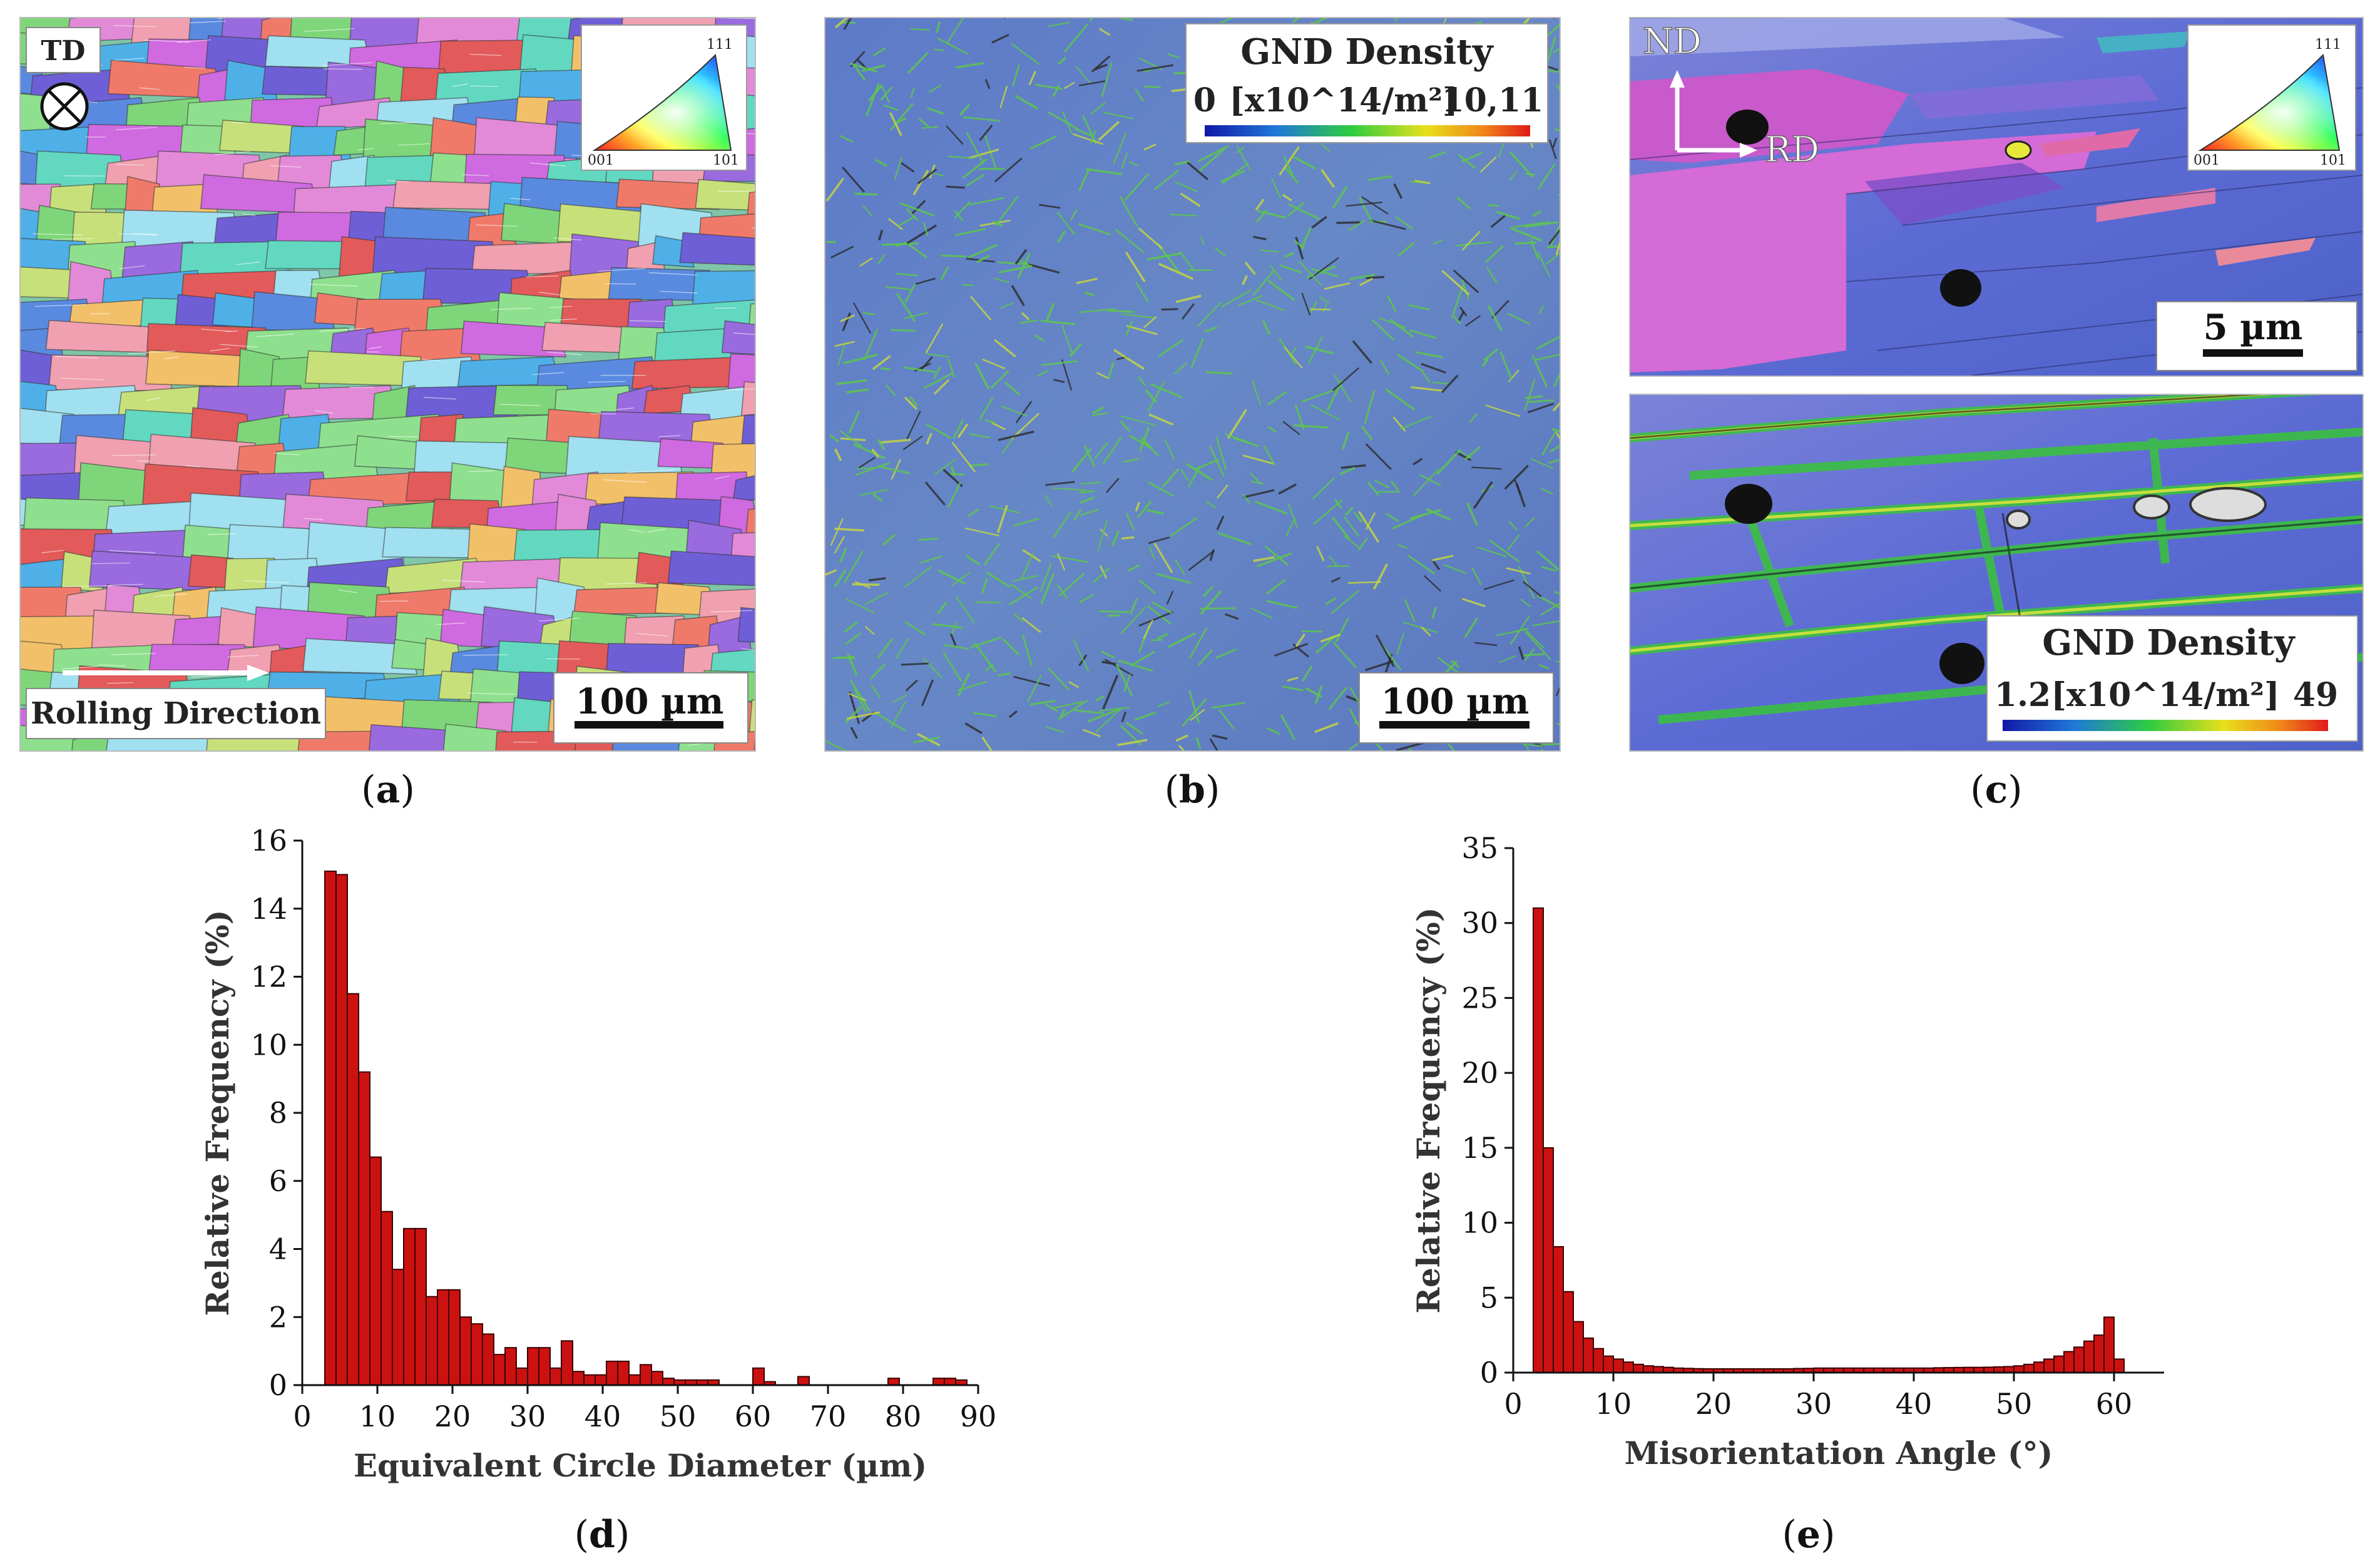 The width and height of the screenshot is (2380, 1561). I want to click on y-tick-label: 0, so click(1489, 1373).